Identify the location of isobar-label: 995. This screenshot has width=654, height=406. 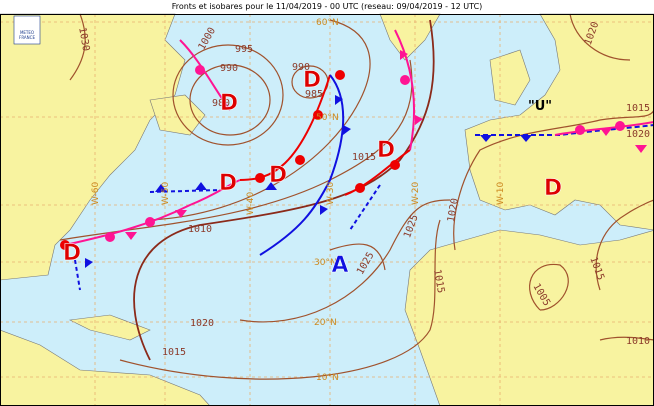
(244, 49).